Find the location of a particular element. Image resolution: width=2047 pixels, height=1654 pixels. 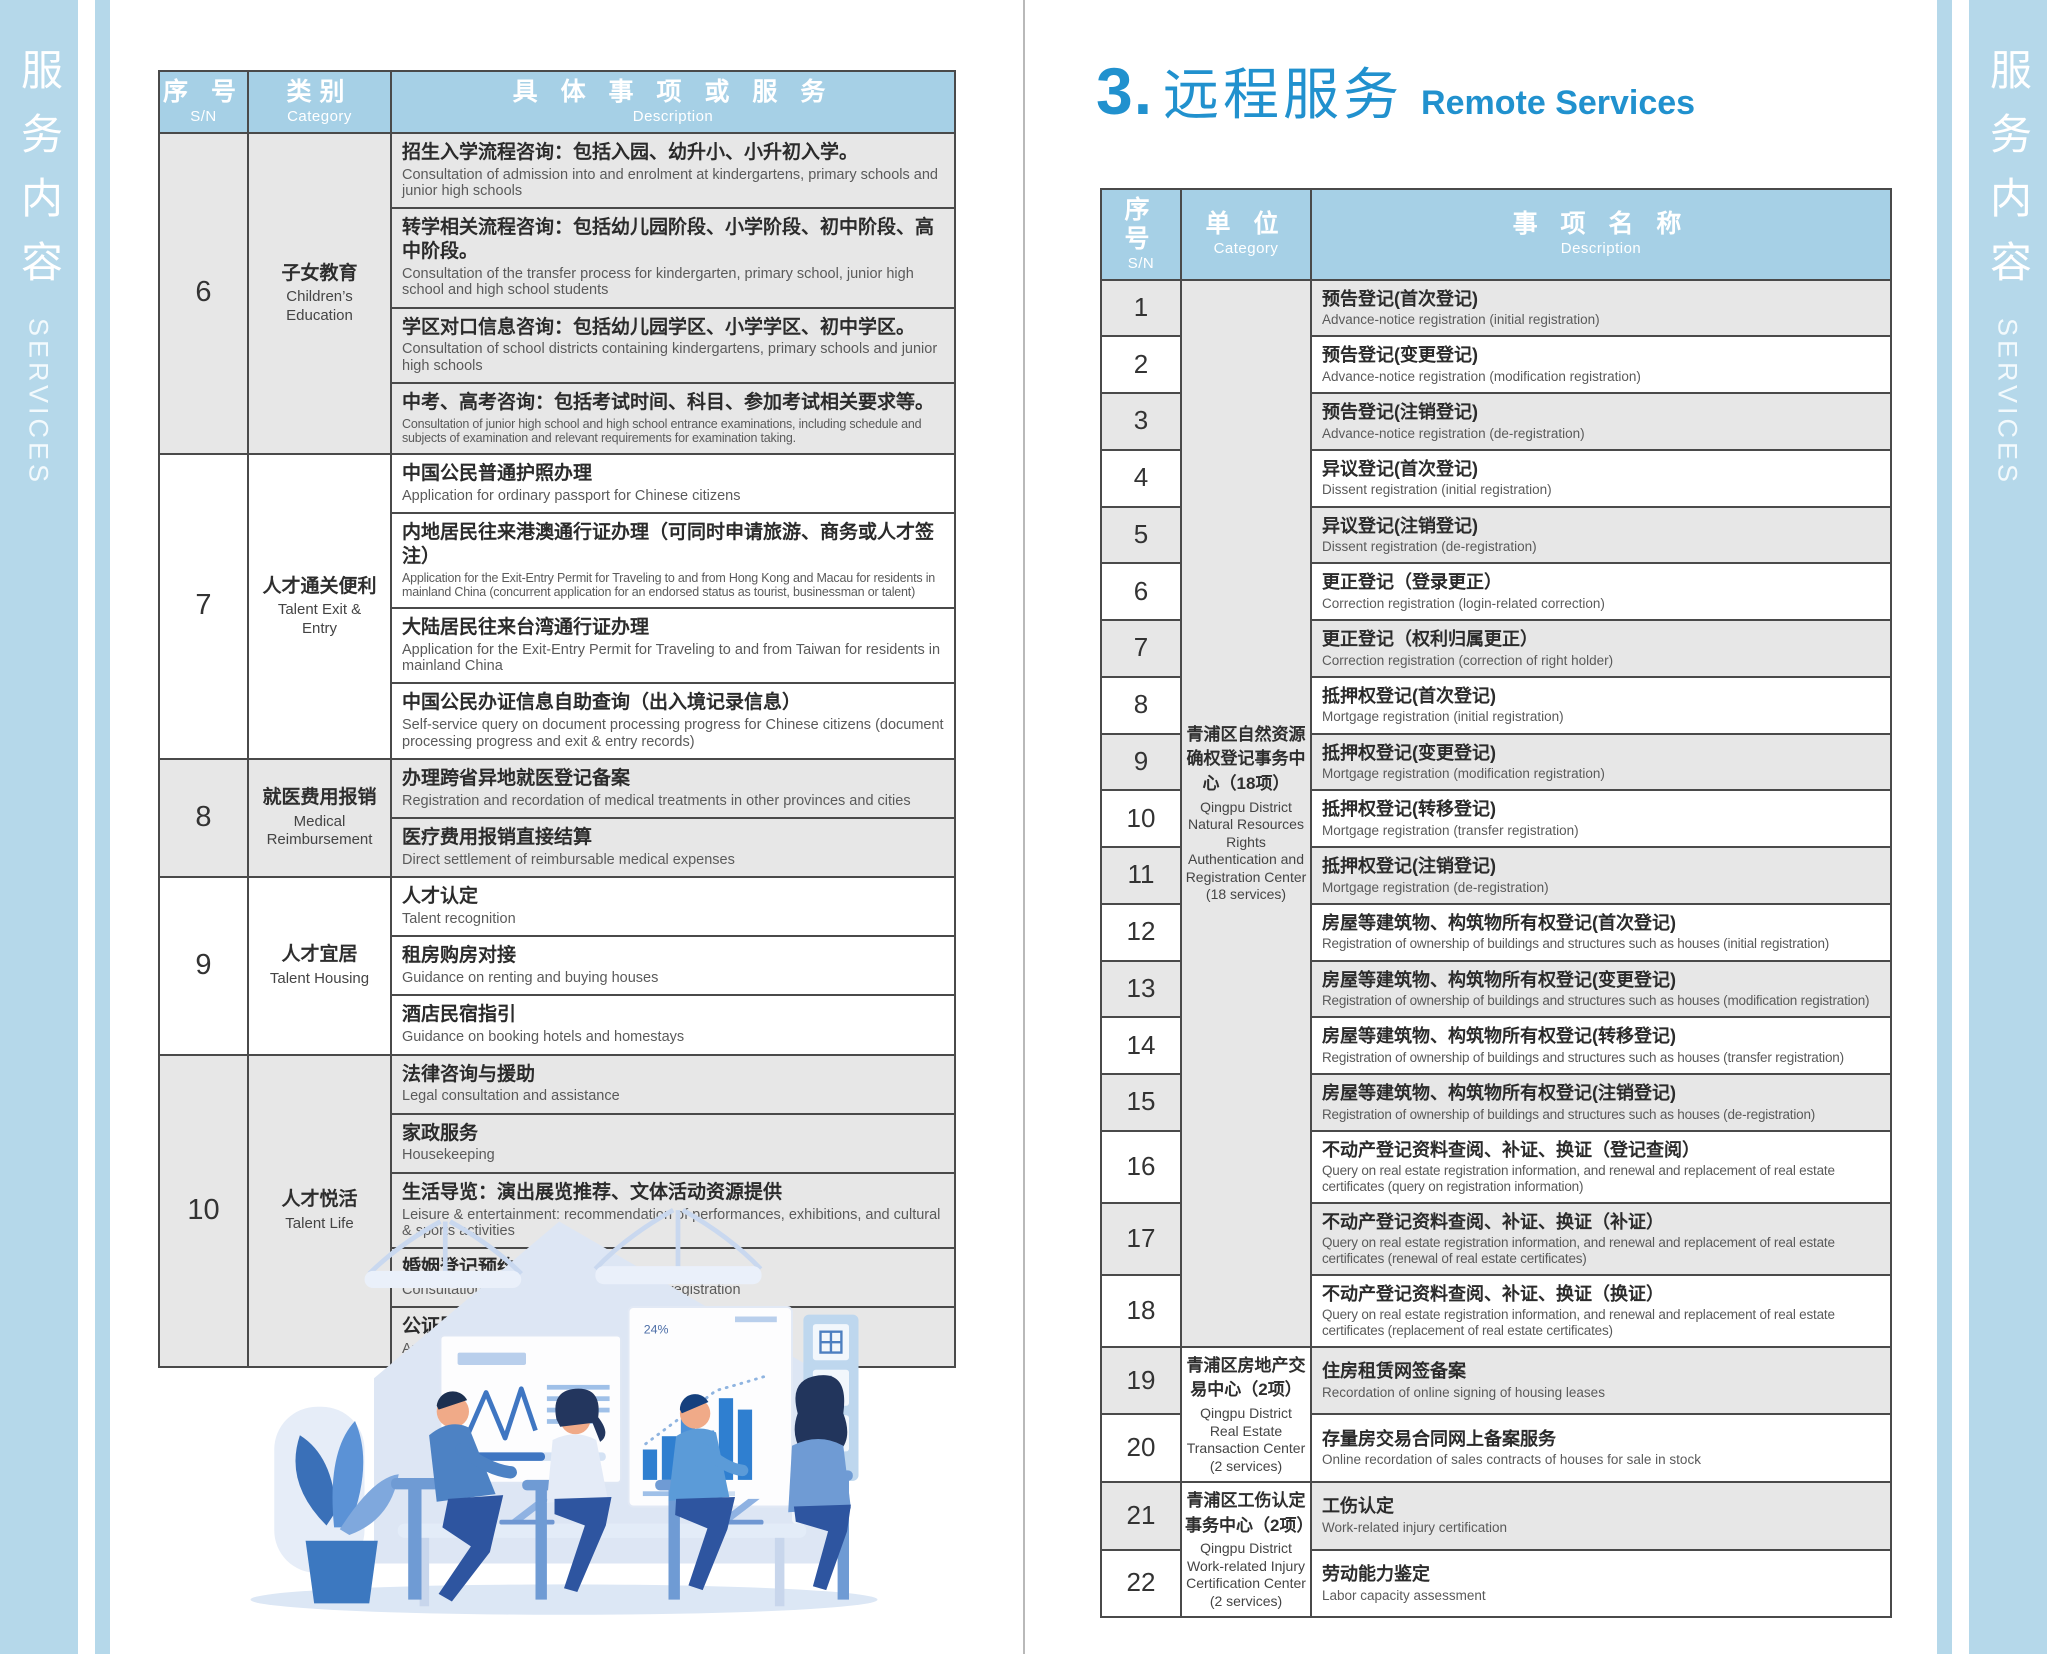

serial-number-cell: 22 is located at coordinates (1141, 1583).